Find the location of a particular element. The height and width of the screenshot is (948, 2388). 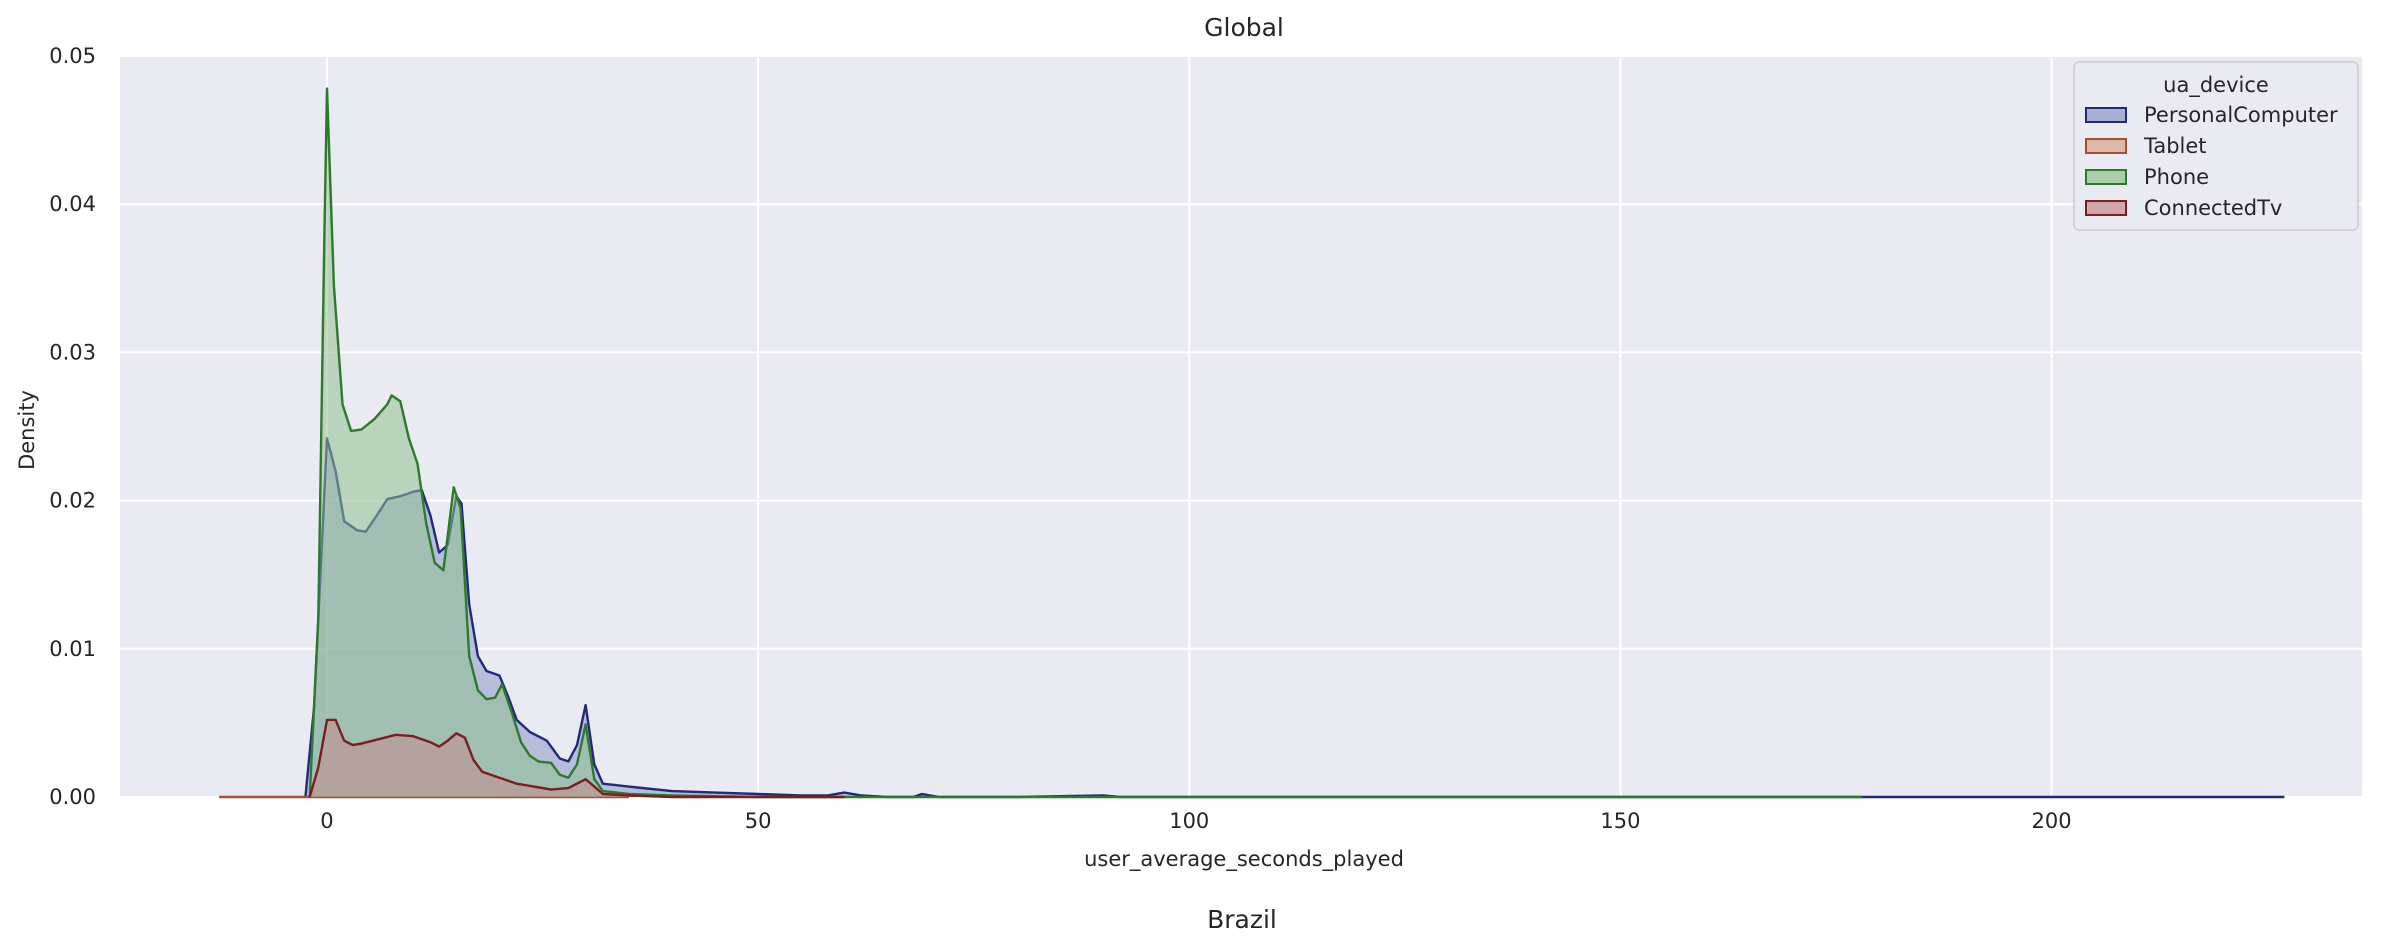

legend-label-personalcomputer: PersonalComputer is located at coordinates (2241, 115).